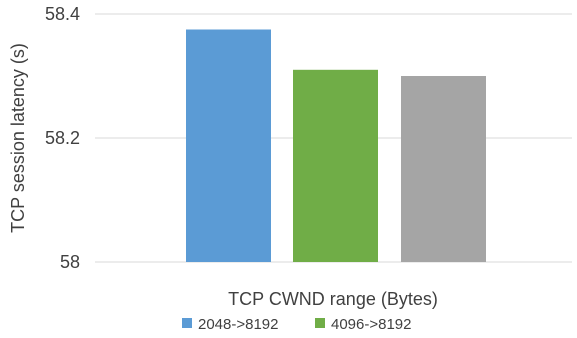 Image resolution: width=577 pixels, height=338 pixels. Describe the element at coordinates (70, 262) in the screenshot. I see `y-tick-label: 58` at that location.